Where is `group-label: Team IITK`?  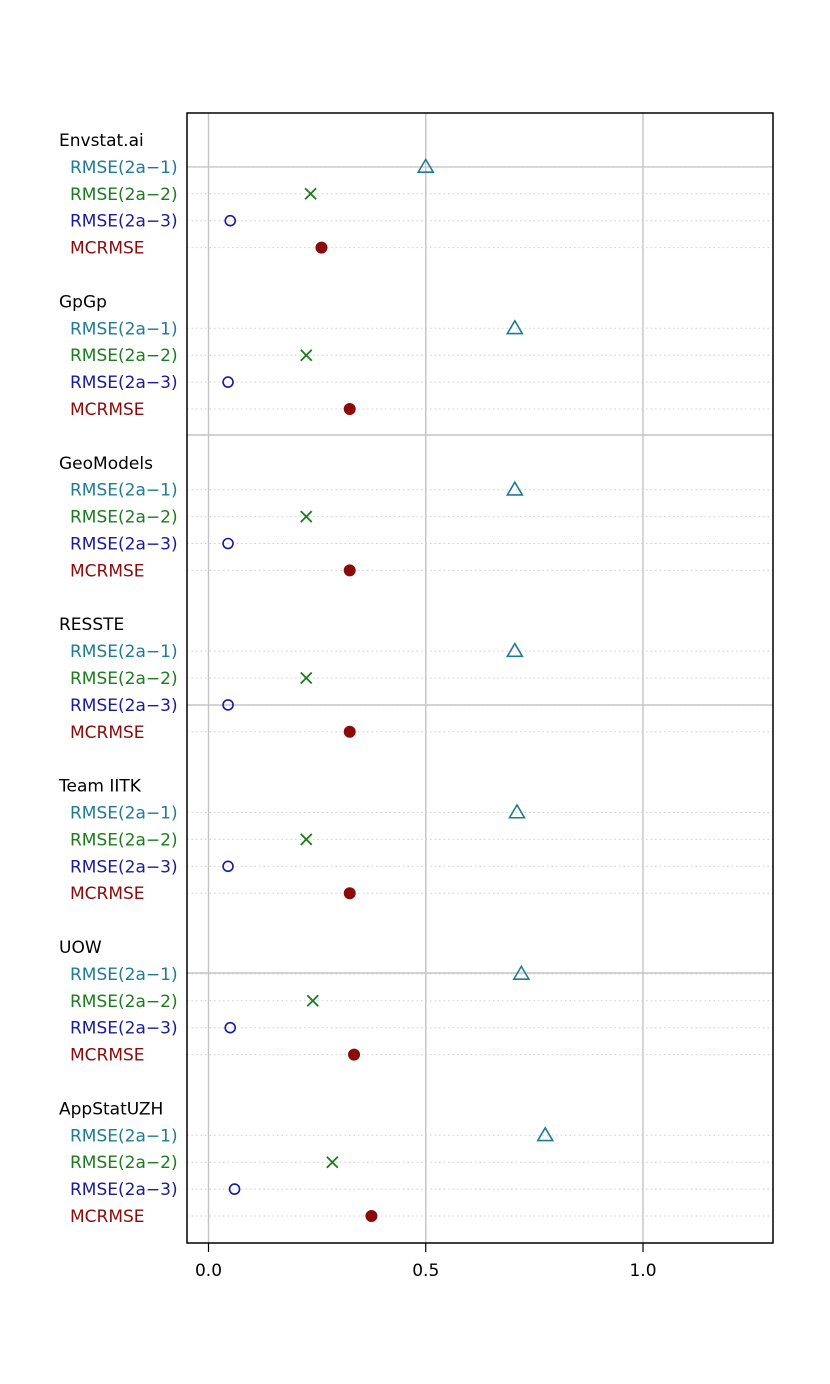
group-label: Team IITK is located at coordinates (100, 787).